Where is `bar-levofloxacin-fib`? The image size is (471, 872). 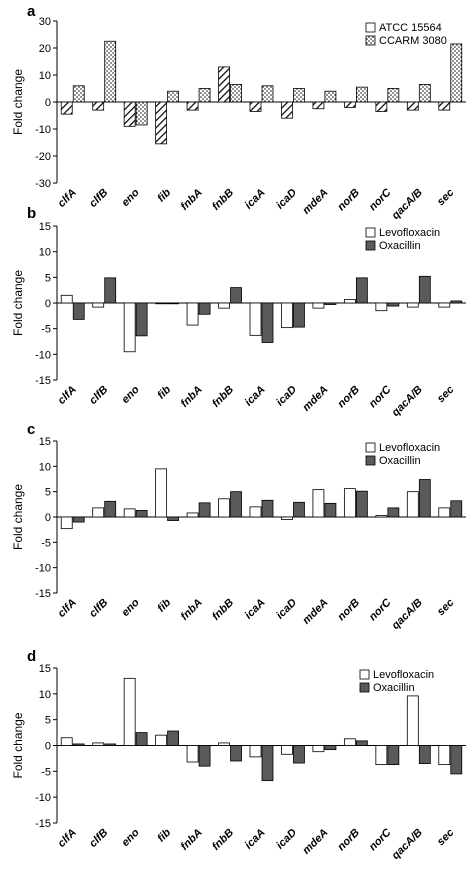
bar-levofloxacin-fib is located at coordinates (161, 493).